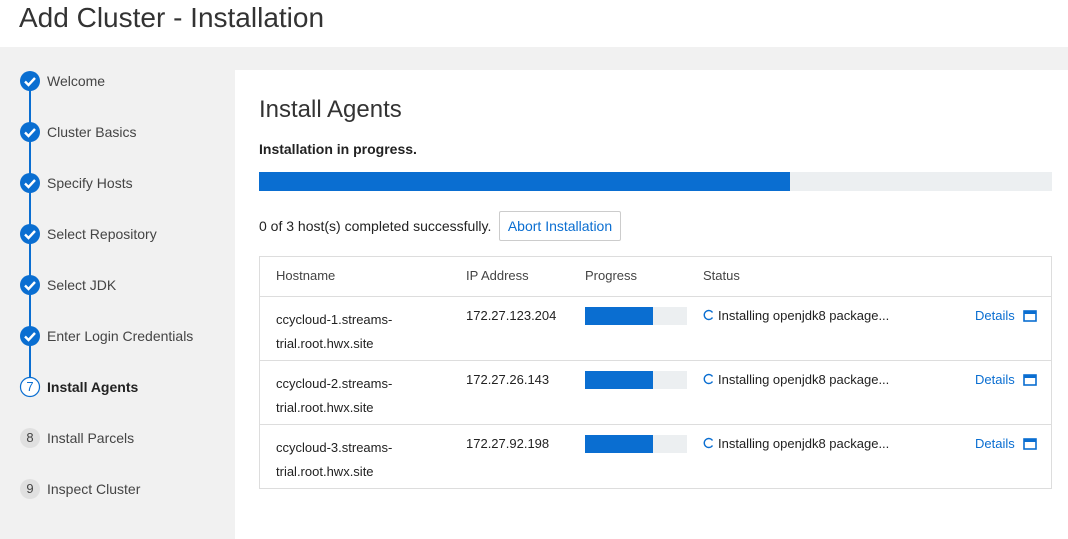  Describe the element at coordinates (508, 443) in the screenshot. I see `ip-address: 172.27.92.198` at that location.